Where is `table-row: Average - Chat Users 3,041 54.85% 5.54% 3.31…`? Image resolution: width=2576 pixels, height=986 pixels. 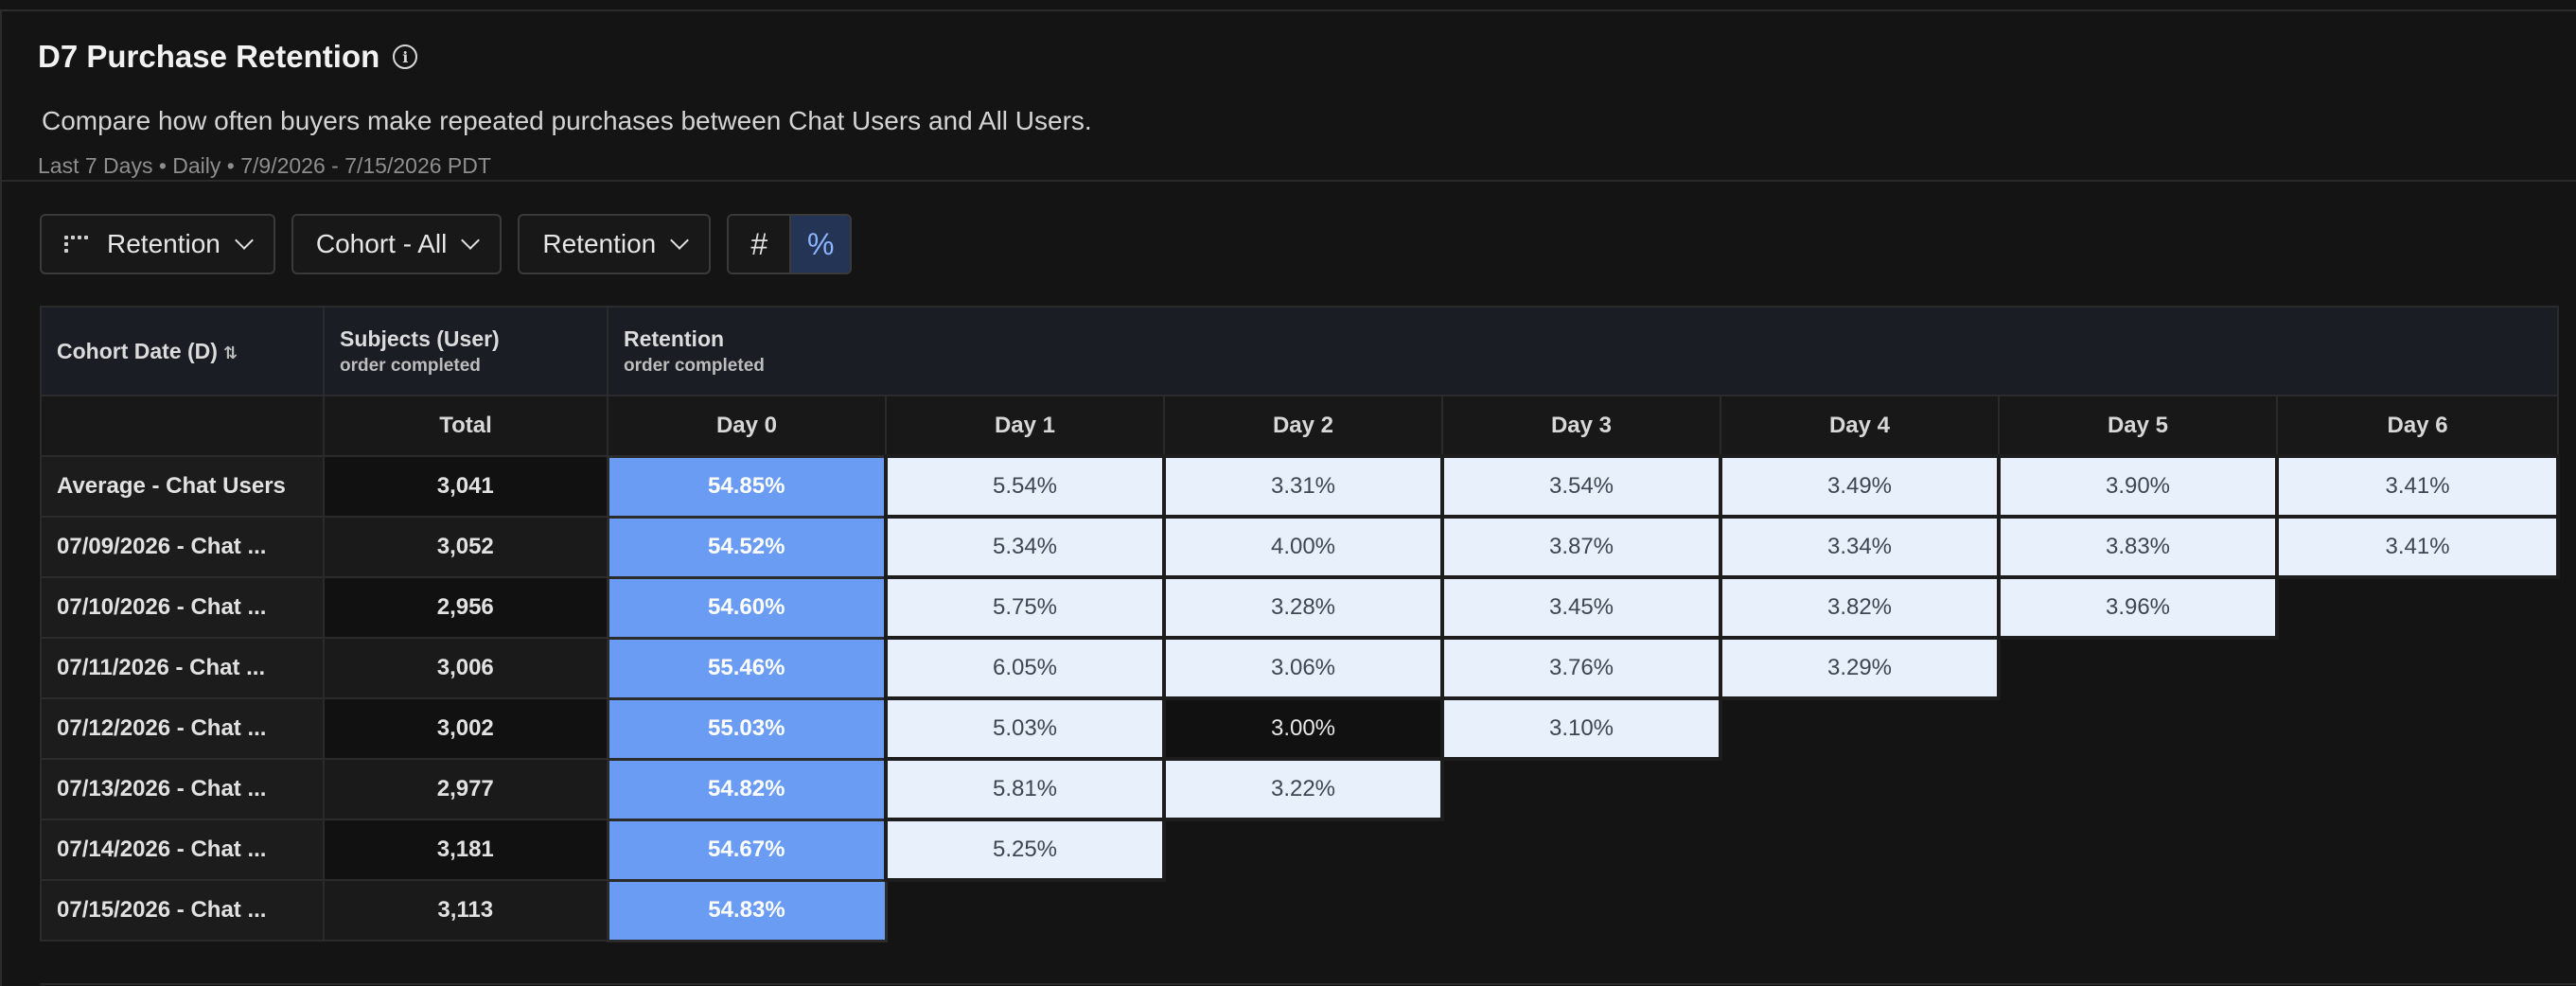
table-row: Average - Chat Users 3,041 54.85% 5.54% 3.31… is located at coordinates (1300, 486).